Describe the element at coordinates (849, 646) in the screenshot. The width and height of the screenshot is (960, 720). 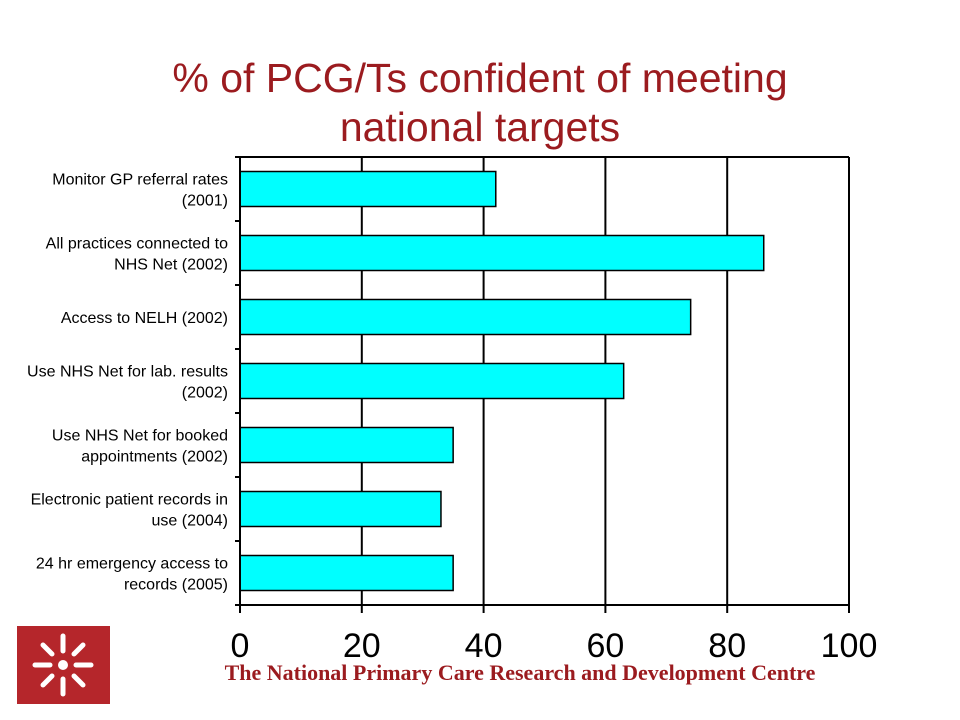
I see `x-tick-label: 100` at that location.